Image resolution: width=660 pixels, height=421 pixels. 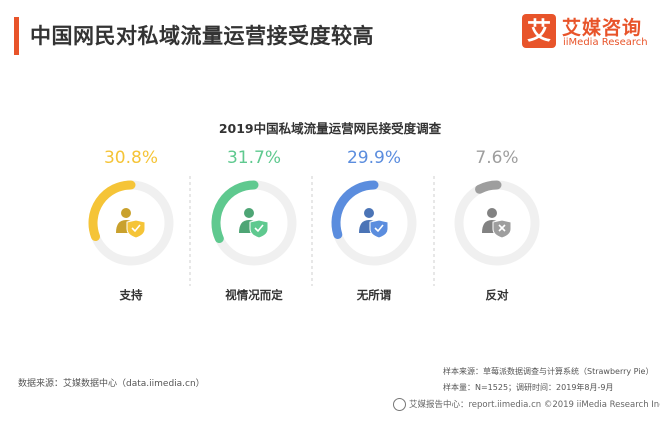 I want to click on chart-title: 2019中国私域流量运营网民接受度调查, so click(x=330, y=128).